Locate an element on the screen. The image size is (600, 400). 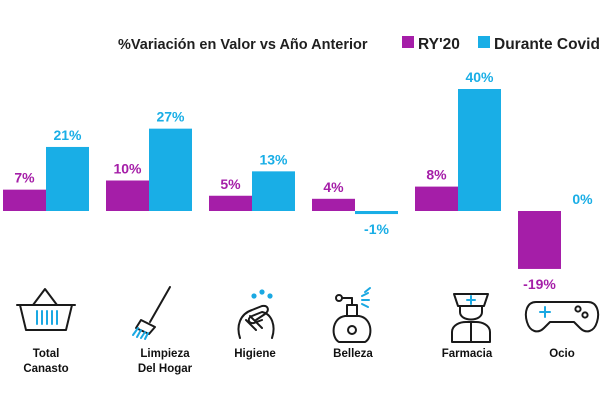
value-label-1-1: 27% is located at coordinates (170, 117).